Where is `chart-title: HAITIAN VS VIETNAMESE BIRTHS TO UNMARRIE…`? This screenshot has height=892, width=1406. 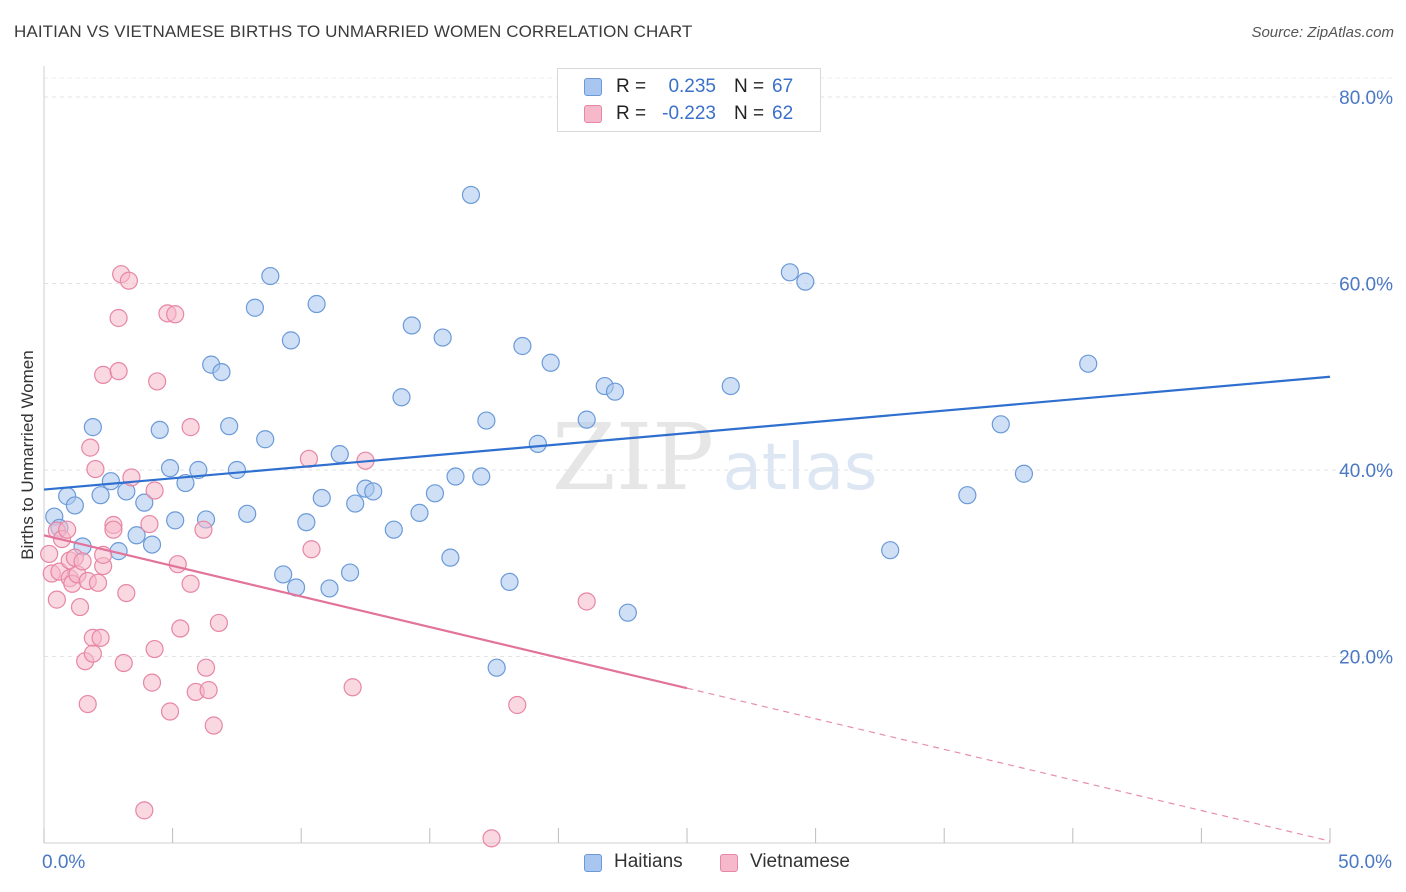 chart-title: HAITIAN VS VIETNAMESE BIRTHS TO UNMARRIE… is located at coordinates (353, 31).